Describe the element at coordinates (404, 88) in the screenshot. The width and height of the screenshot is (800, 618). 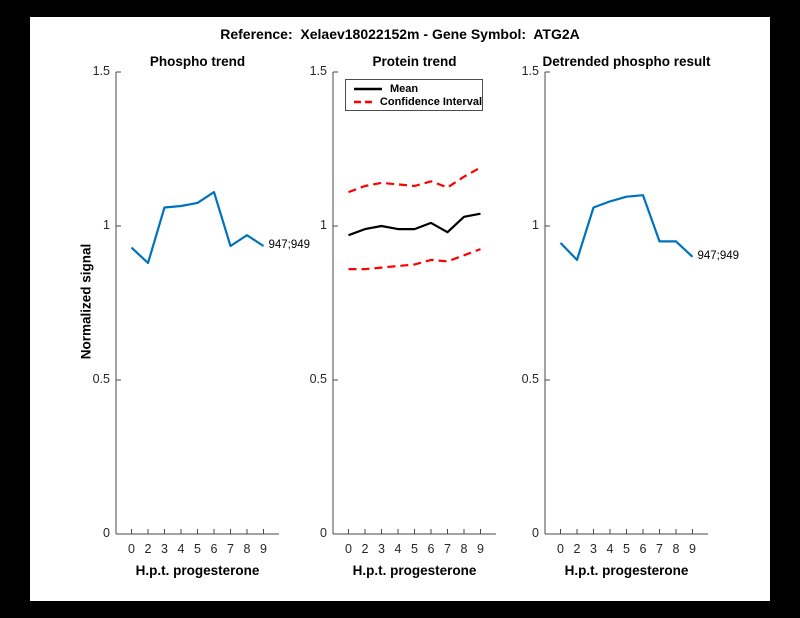
I see `legend-label-mean: Mean` at that location.